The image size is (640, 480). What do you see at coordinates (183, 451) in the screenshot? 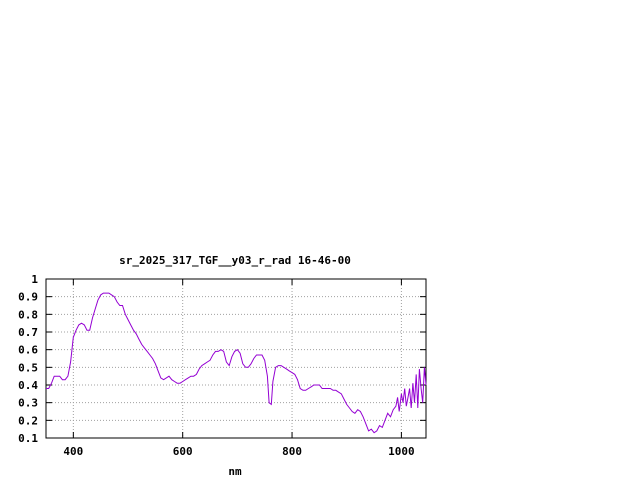
I see `x-tick-label: 600` at bounding box center [183, 451].